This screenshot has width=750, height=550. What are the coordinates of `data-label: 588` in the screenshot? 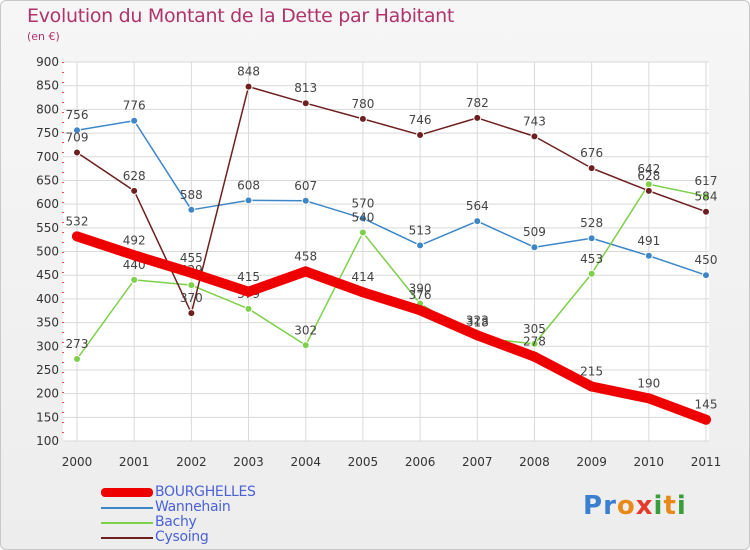 It's located at (191, 195).